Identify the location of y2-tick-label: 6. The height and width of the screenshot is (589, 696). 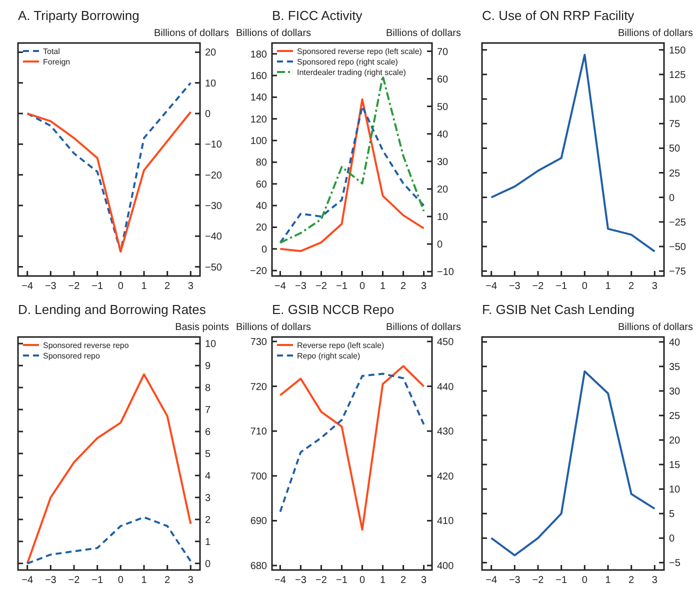
(208, 432).